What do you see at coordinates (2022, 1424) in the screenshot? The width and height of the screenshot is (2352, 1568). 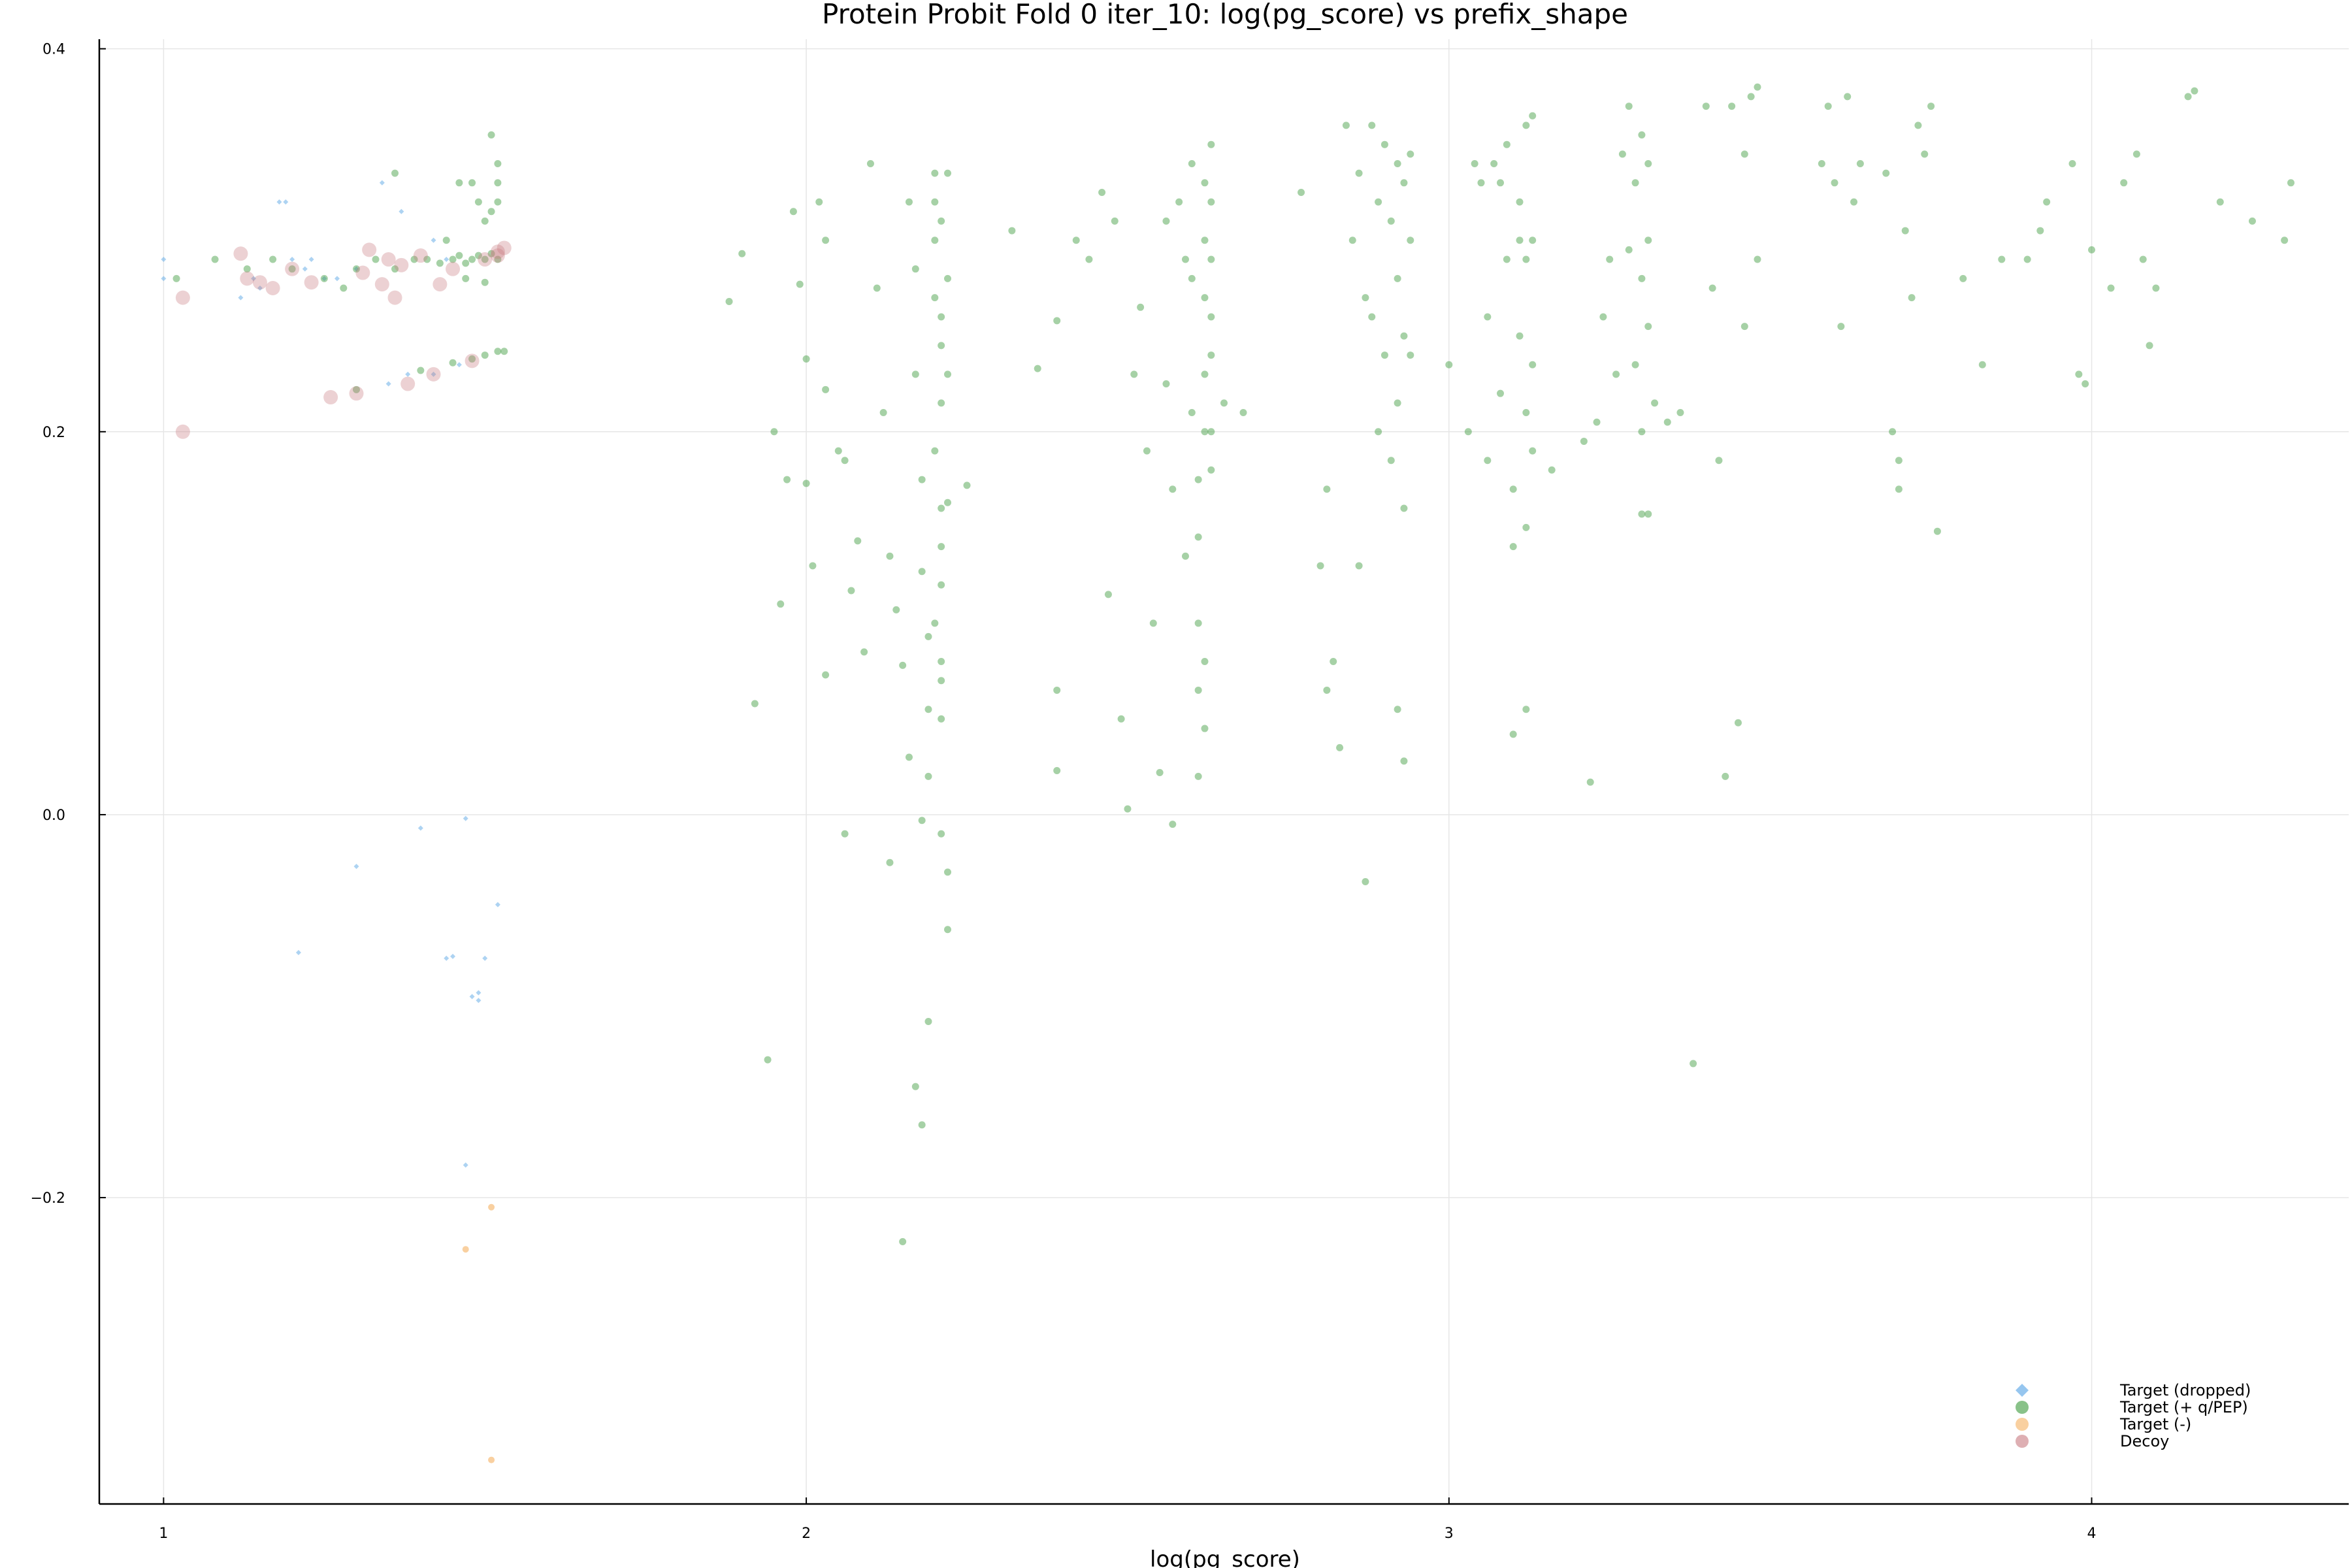 I see `legend-marker-target` at bounding box center [2022, 1424].